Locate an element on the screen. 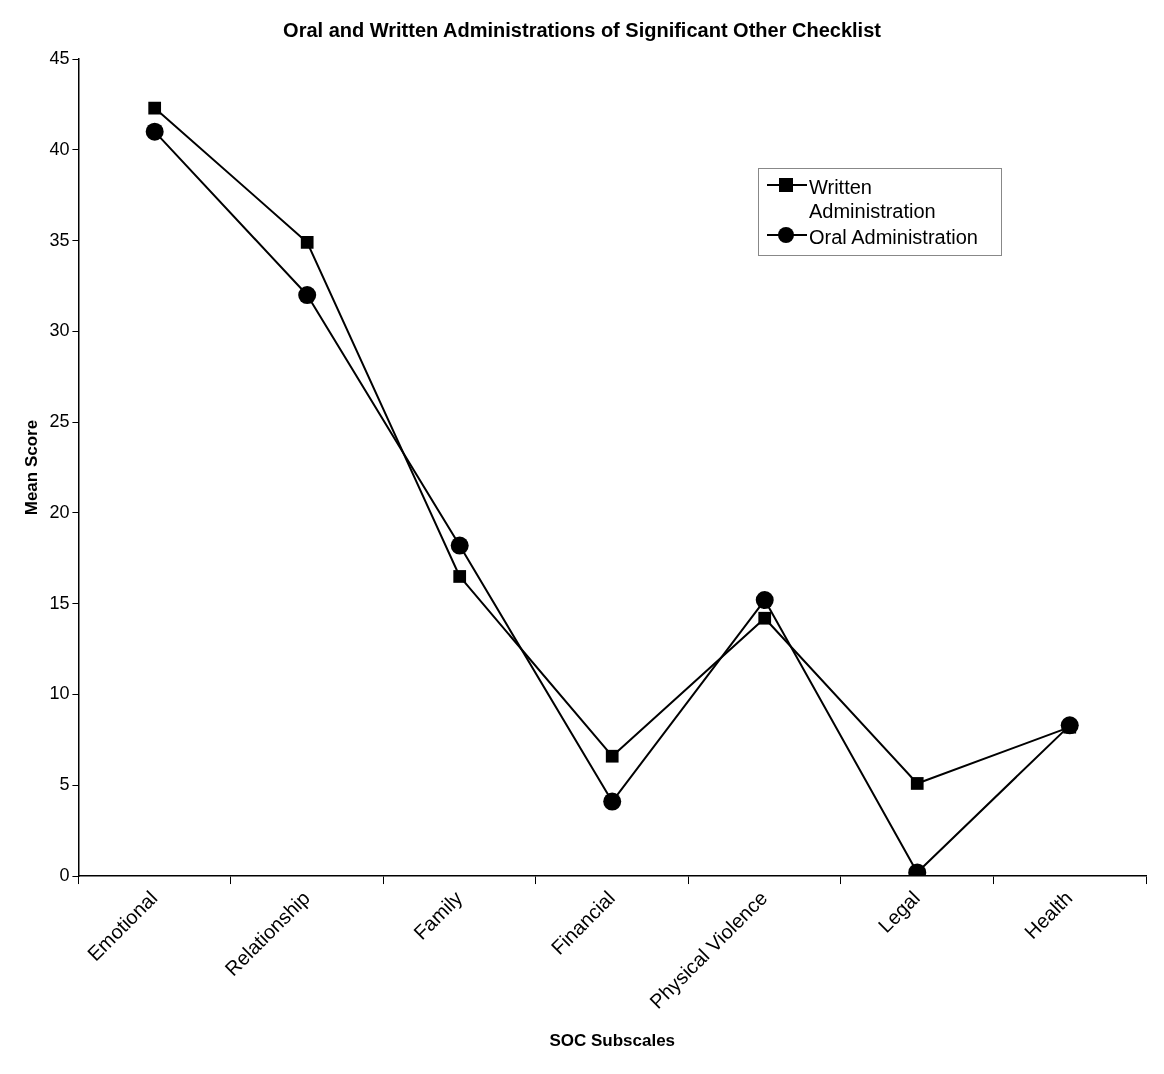 Image resolution: width=1164 pixels, height=1074 pixels. x-axis-title: SOC Subscales is located at coordinates (612, 1041).